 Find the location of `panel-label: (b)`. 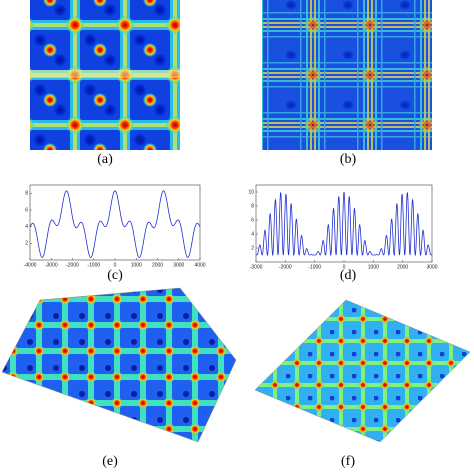

panel-label: (b) is located at coordinates (348, 159).